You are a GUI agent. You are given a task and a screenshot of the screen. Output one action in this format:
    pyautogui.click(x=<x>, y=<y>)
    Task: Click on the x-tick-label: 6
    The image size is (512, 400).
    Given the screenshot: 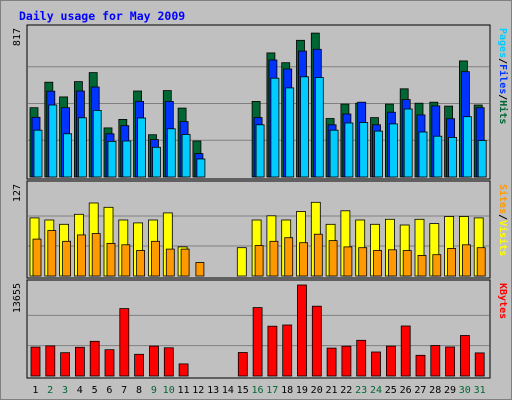 What is the action you would take?
    pyautogui.click(x=109, y=390)
    